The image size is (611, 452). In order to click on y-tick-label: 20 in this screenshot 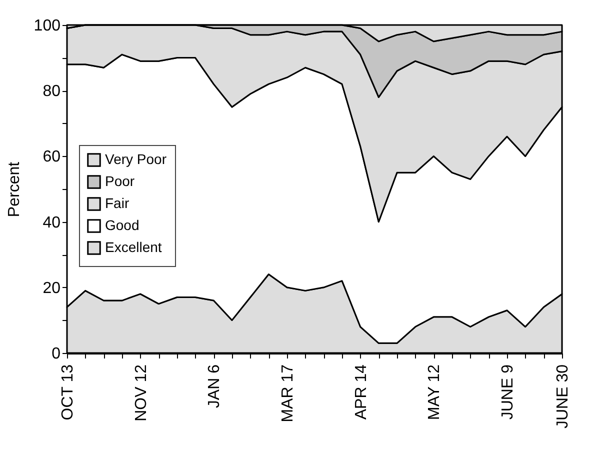, I will do `click(51, 288)`.